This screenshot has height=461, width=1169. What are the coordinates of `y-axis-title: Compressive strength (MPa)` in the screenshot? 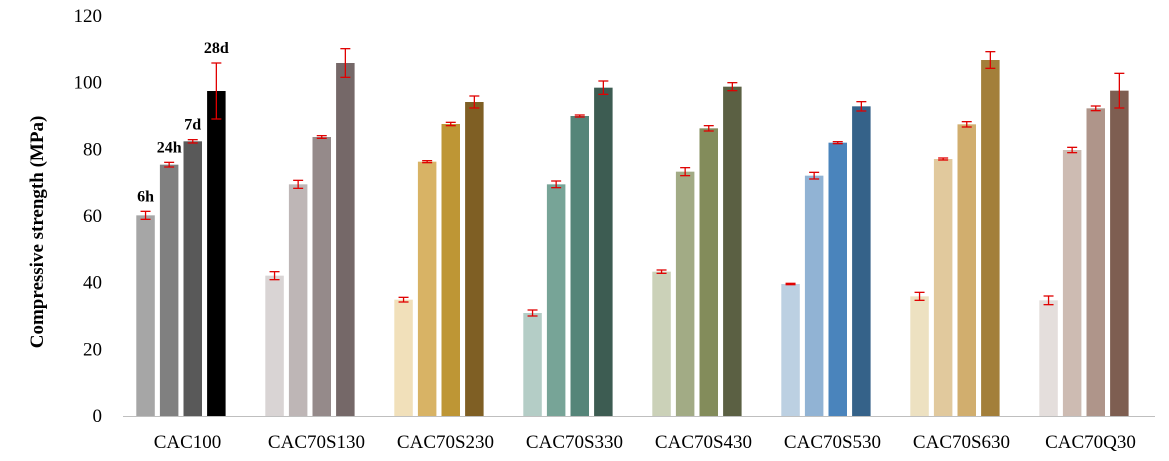 It's located at (37, 232).